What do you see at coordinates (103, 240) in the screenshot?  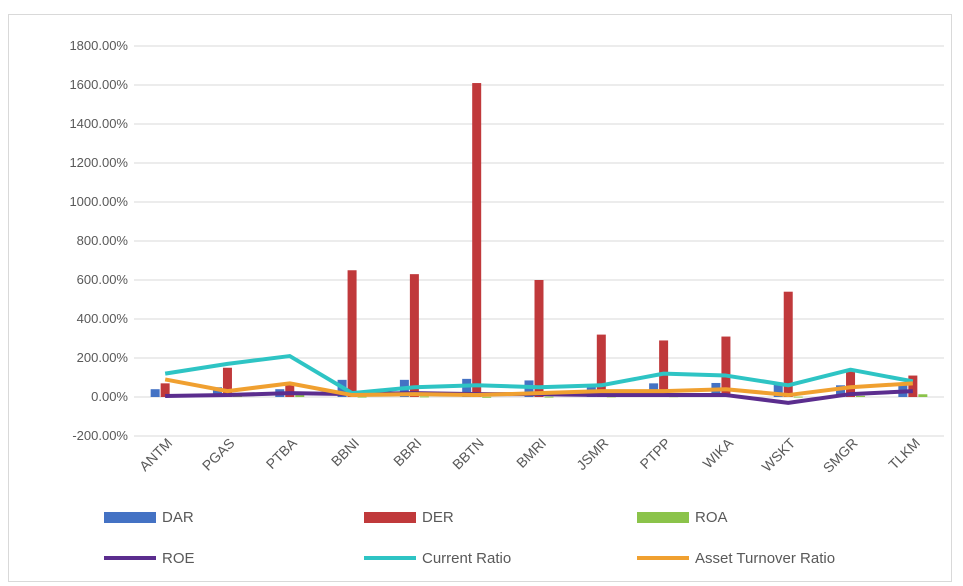 I see `y-tick-label: 800.00%` at bounding box center [103, 240].